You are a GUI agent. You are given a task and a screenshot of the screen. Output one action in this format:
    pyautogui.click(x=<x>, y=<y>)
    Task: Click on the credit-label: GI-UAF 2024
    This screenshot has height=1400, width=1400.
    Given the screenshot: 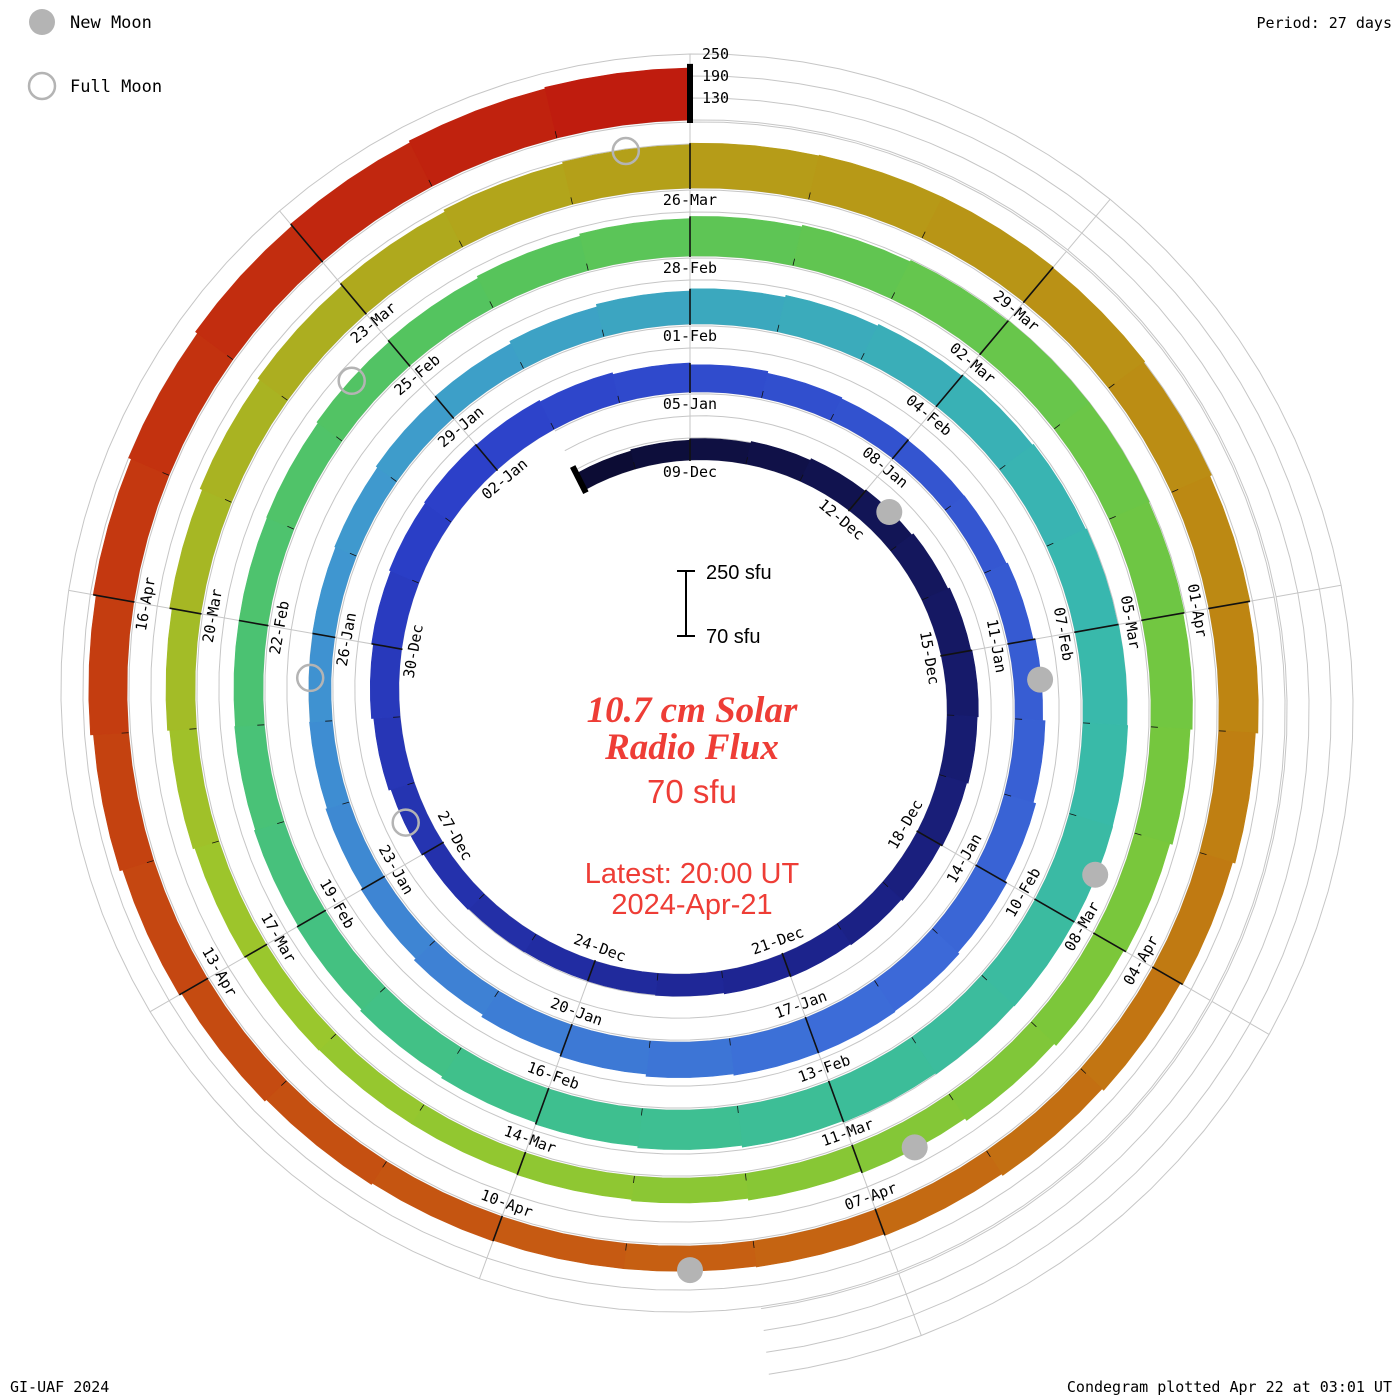 What is the action you would take?
    pyautogui.click(x=59, y=1387)
    